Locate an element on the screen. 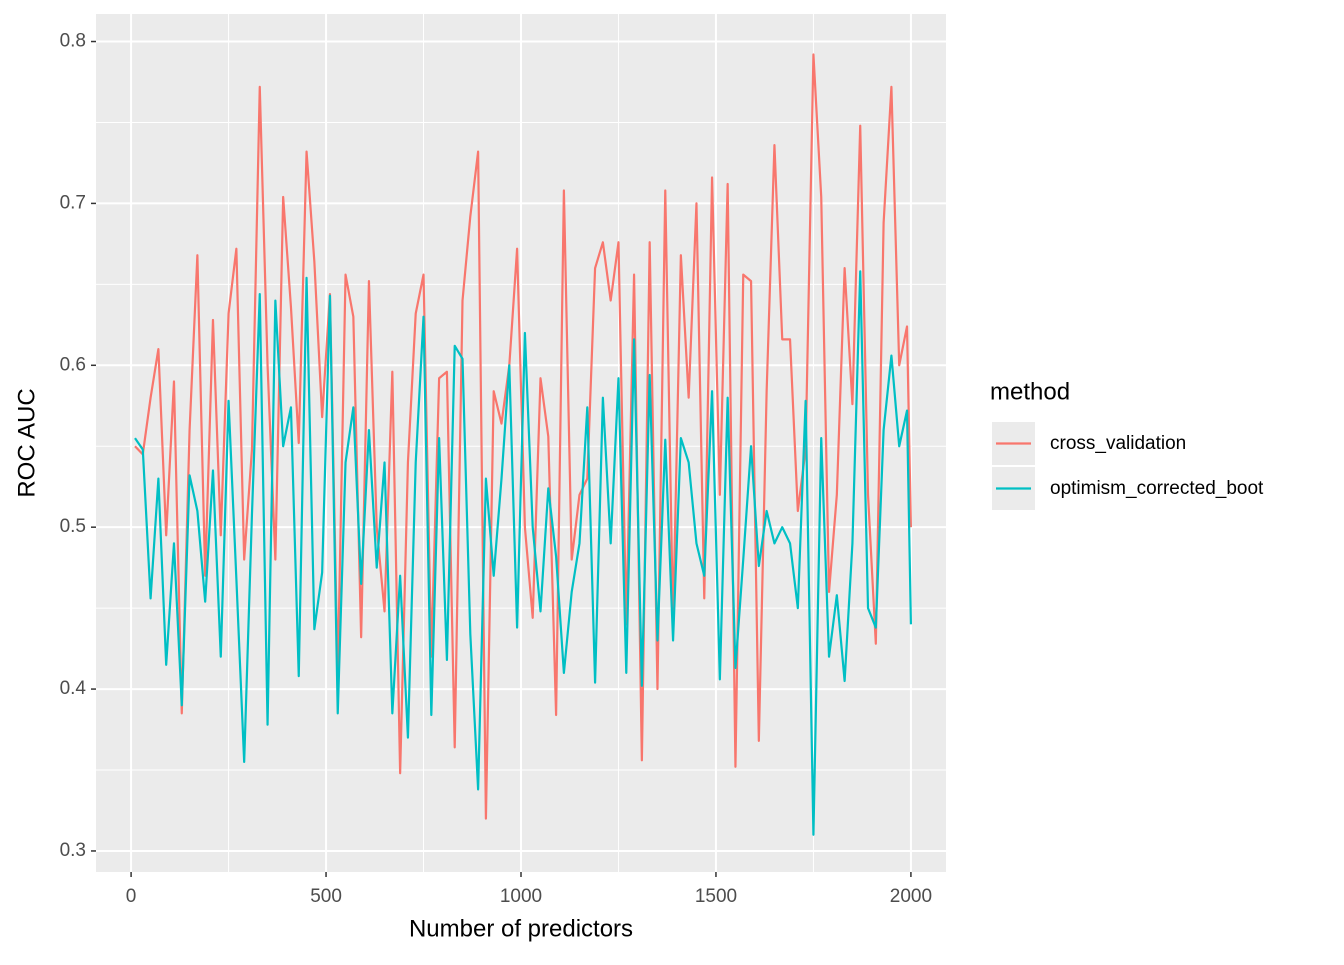 This screenshot has width=1344, height=965. y-tick-label: 0.3 is located at coordinates (73, 850).